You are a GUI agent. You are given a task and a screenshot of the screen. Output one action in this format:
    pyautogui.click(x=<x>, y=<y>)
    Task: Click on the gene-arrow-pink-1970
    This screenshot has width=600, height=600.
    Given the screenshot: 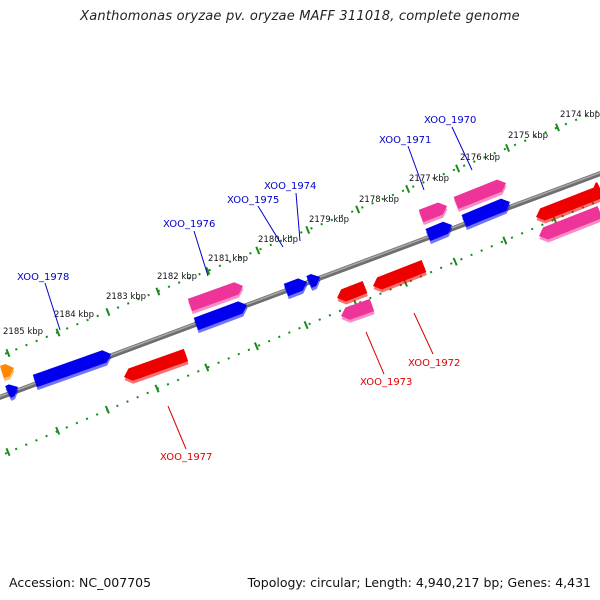 What is the action you would take?
    pyautogui.click(x=479, y=194)
    